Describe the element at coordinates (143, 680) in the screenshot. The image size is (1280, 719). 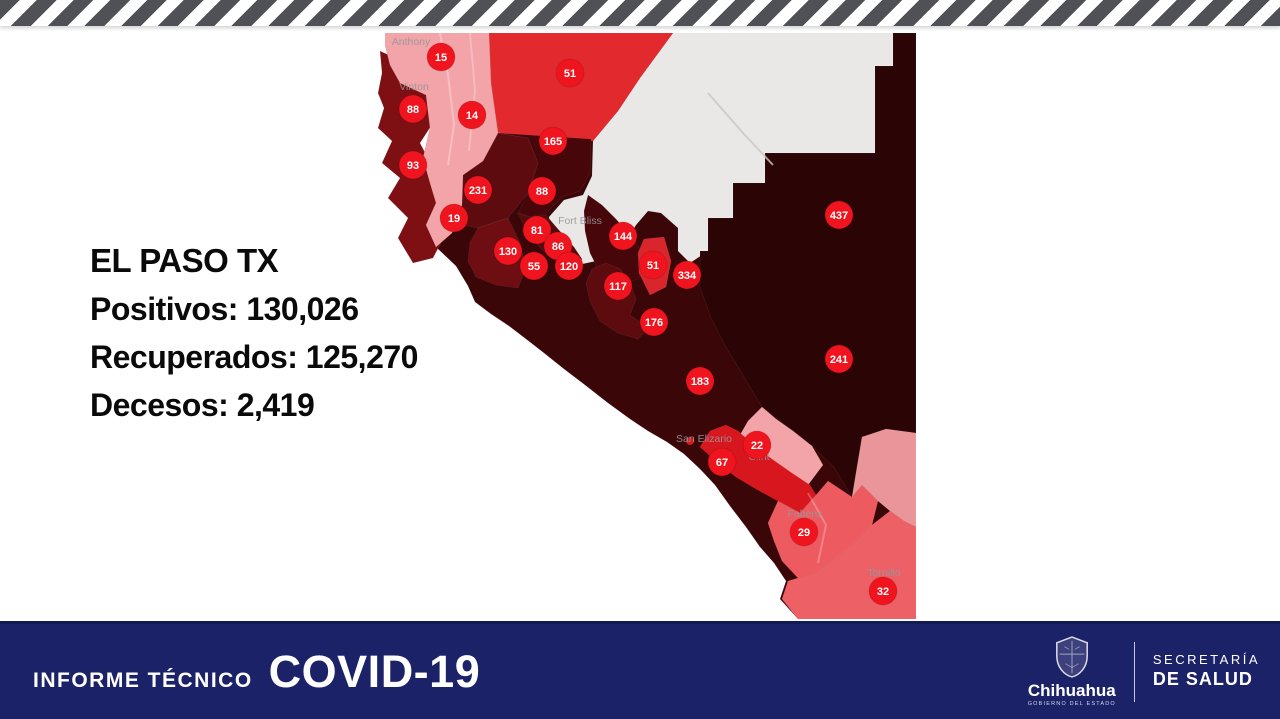
I see `informe-tecnico-label: INFORME TÉCNICO` at that location.